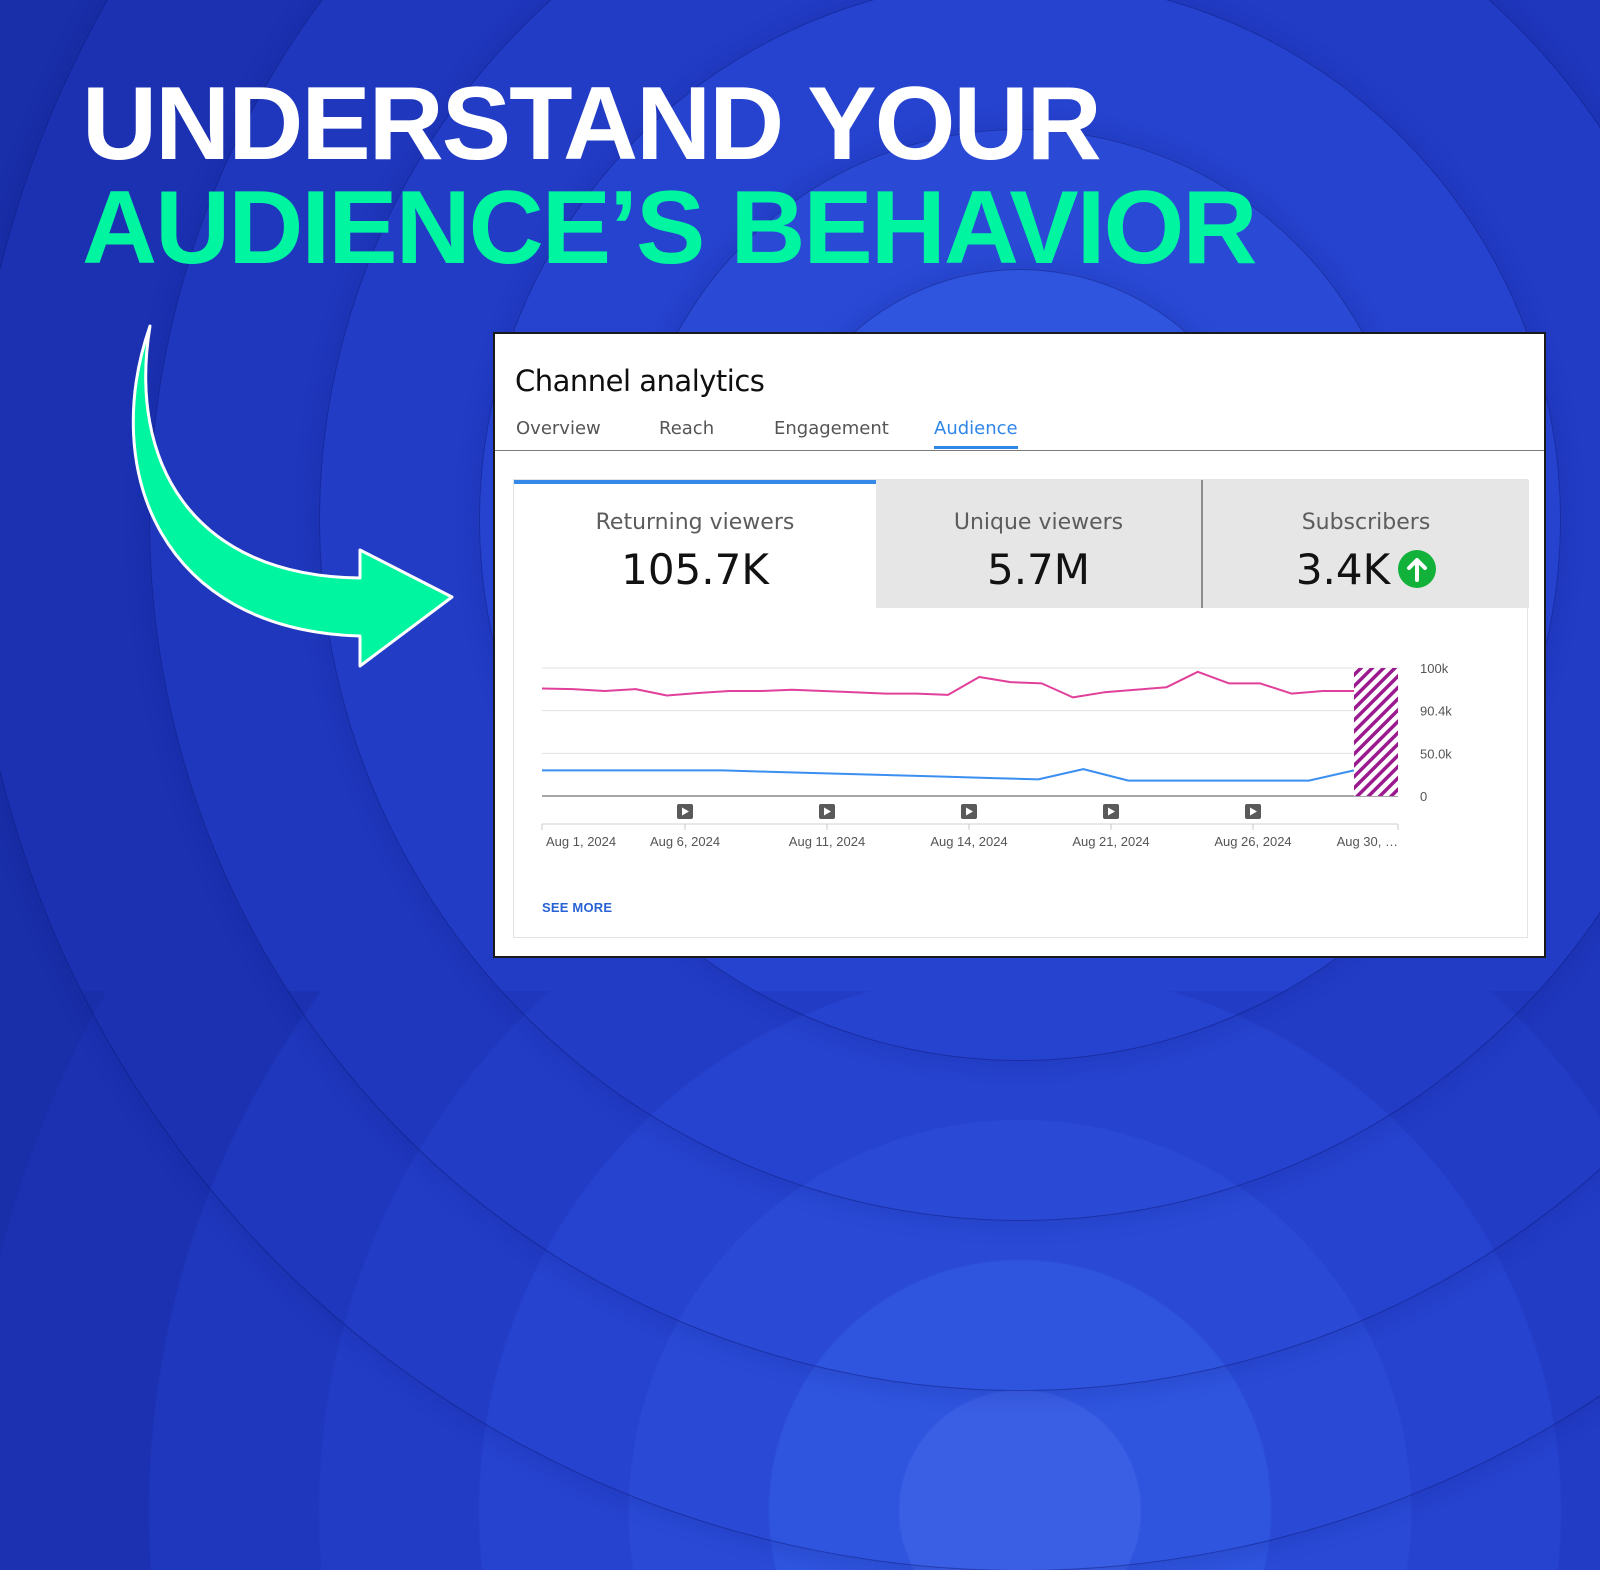 The image size is (1600, 1570). I want to click on tab-bar: Overview Reach Engagement Audience, so click(1019, 431).